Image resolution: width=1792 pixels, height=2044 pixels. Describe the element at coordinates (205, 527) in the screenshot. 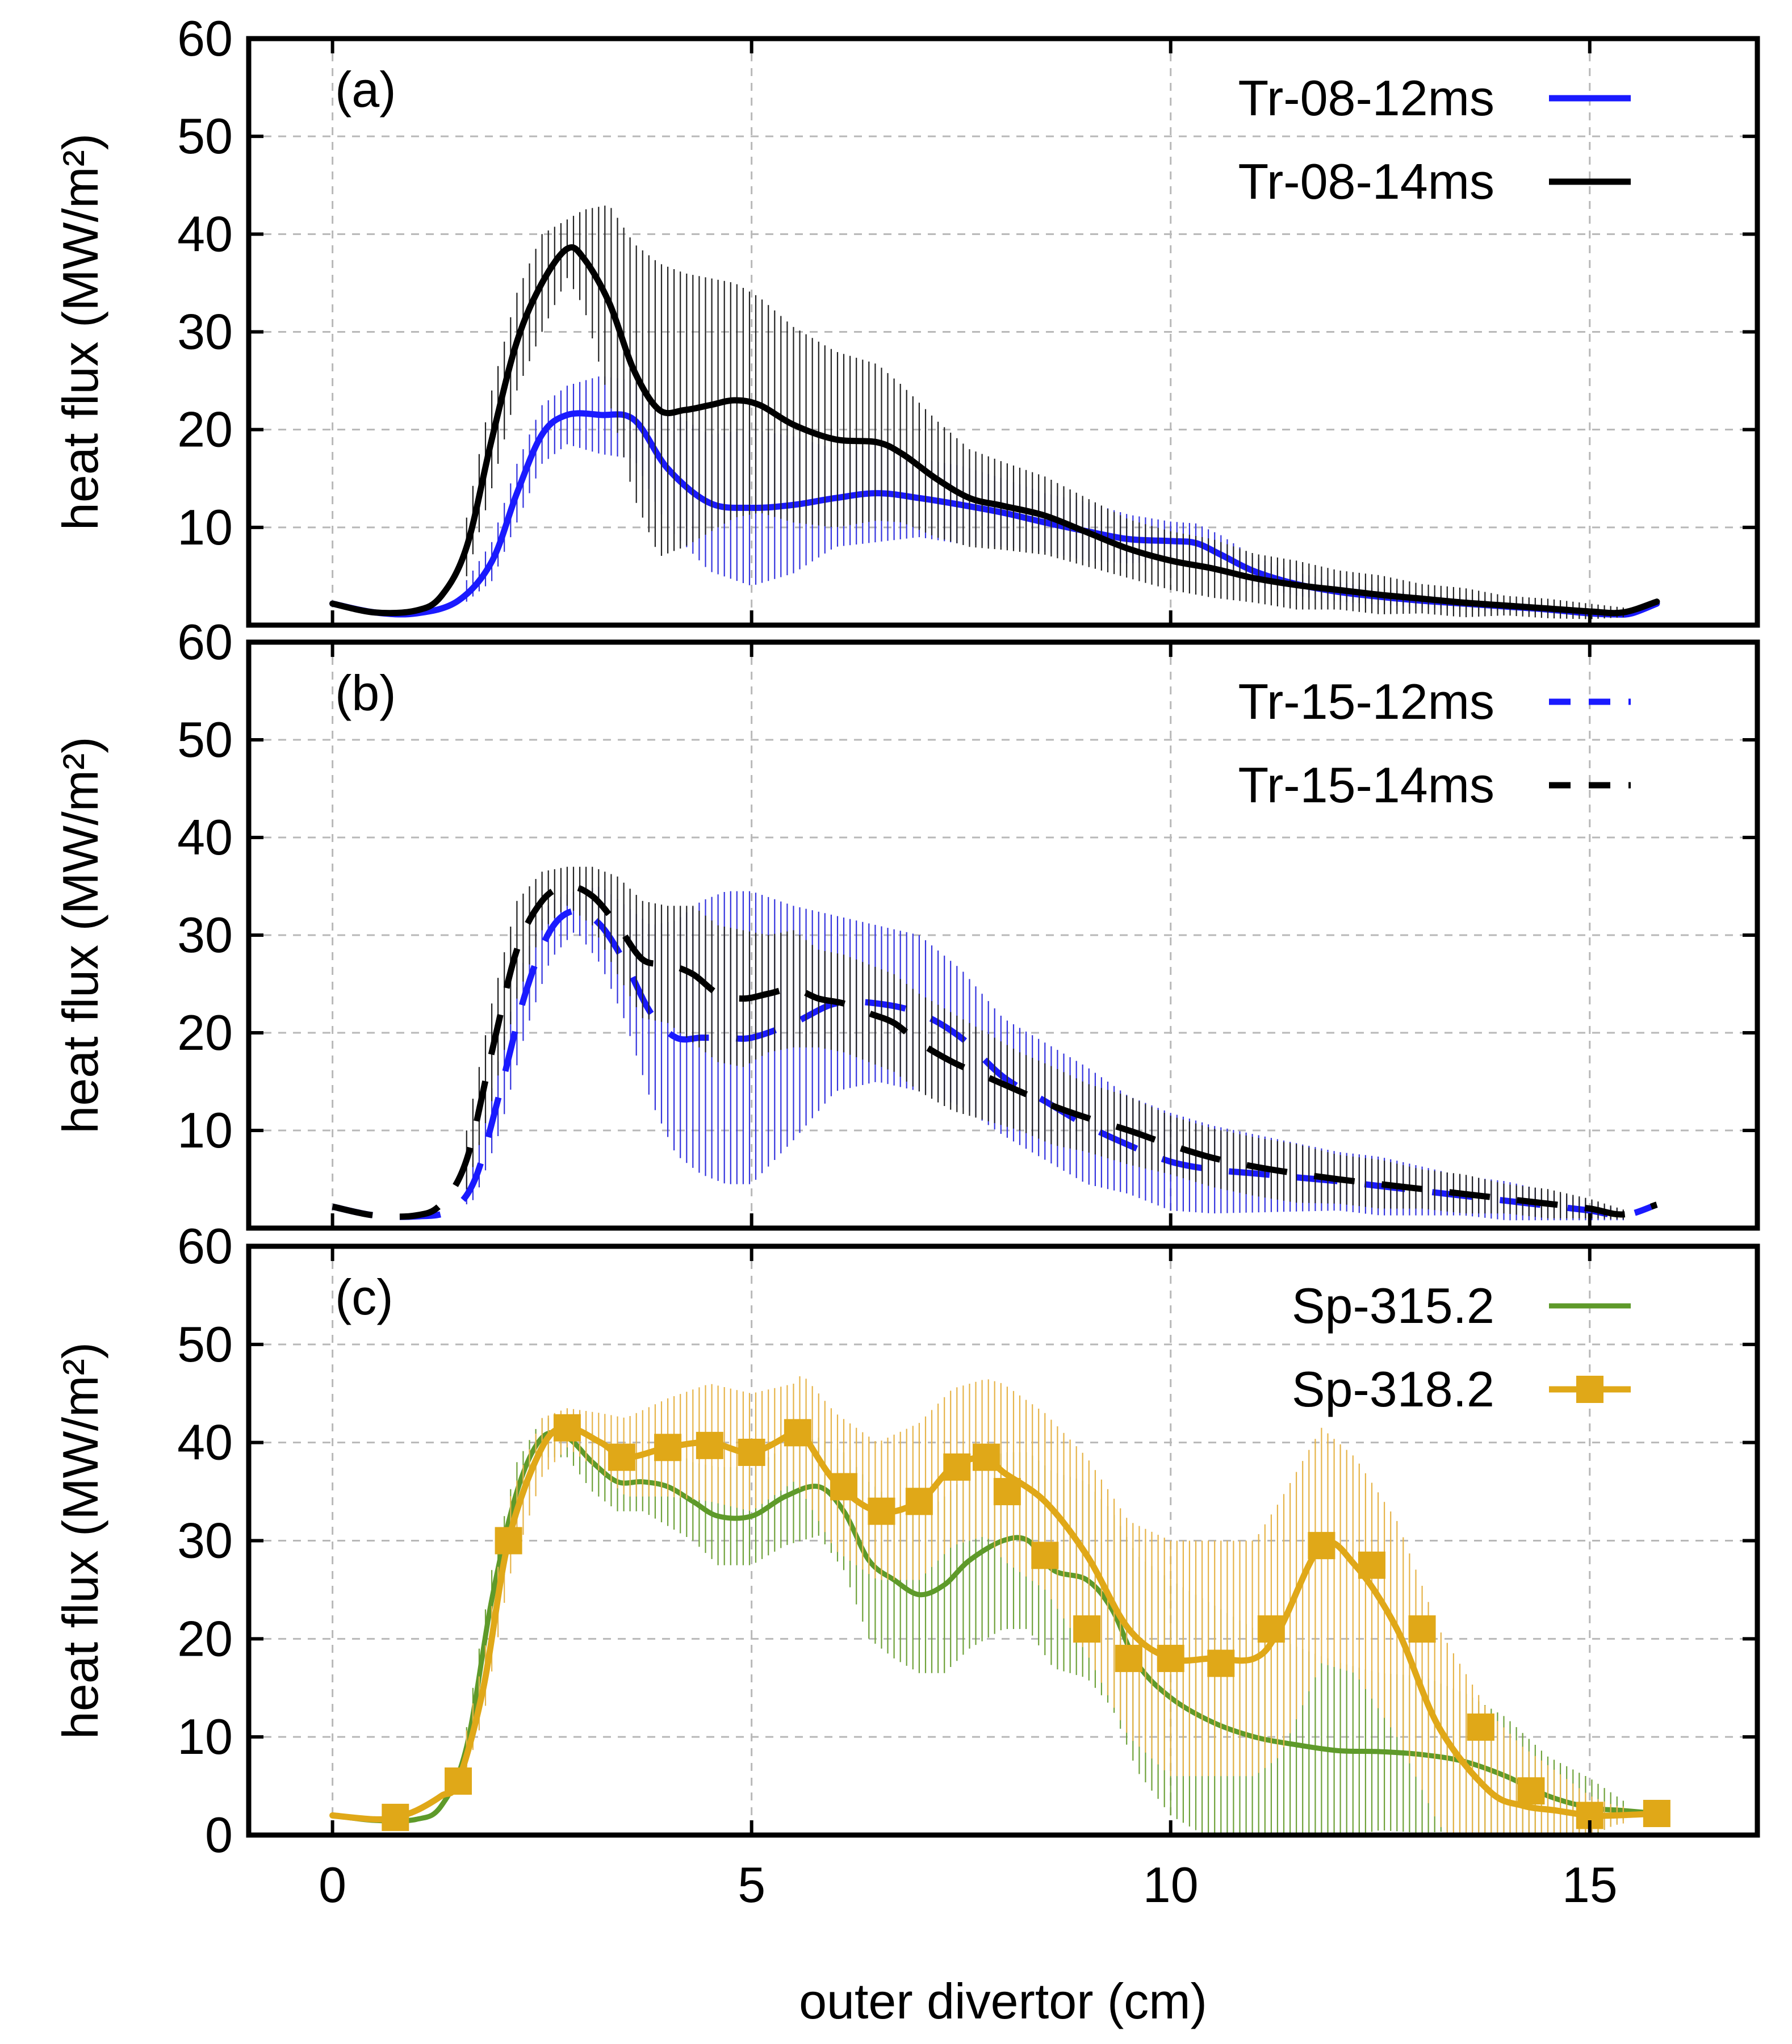

I see `panel-a-ytick-label: 10` at that location.